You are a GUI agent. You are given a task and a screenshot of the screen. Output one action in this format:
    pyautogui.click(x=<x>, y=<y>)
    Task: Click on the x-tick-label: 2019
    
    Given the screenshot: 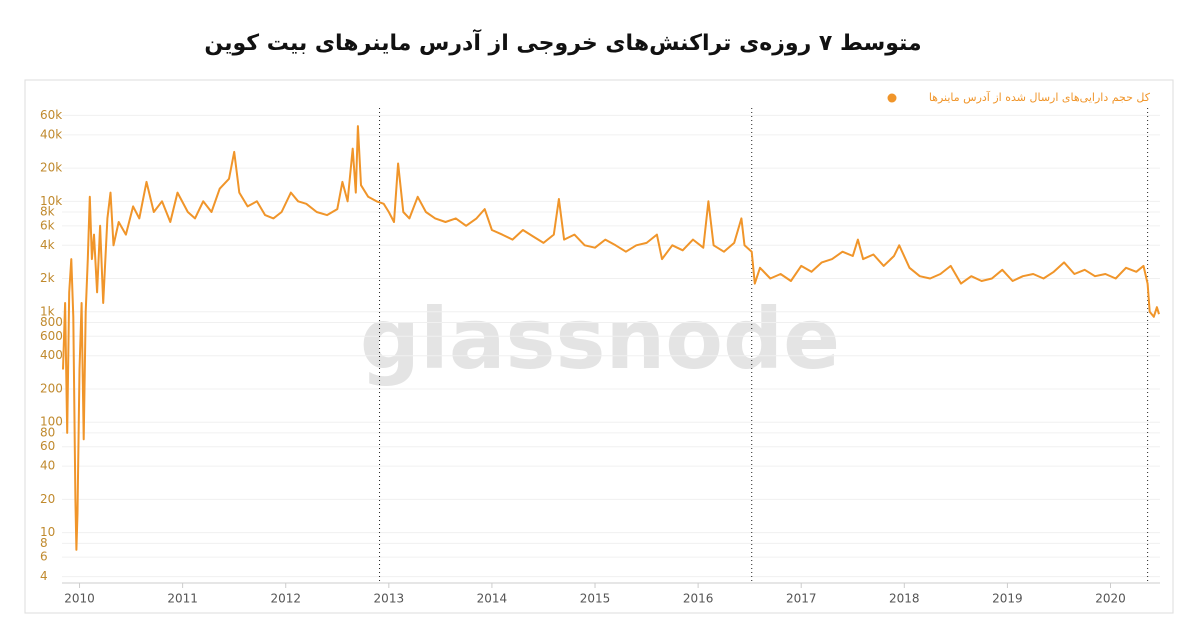 What is the action you would take?
    pyautogui.click(x=1007, y=599)
    